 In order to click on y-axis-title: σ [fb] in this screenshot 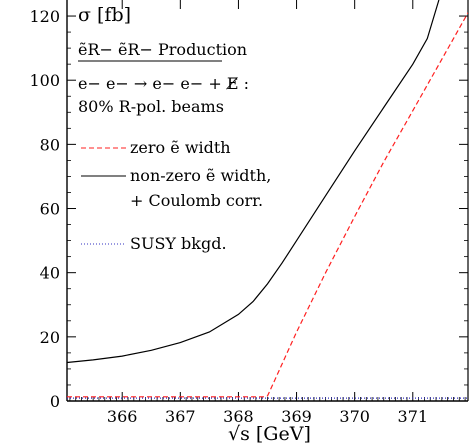, I will do `click(104, 15)`.